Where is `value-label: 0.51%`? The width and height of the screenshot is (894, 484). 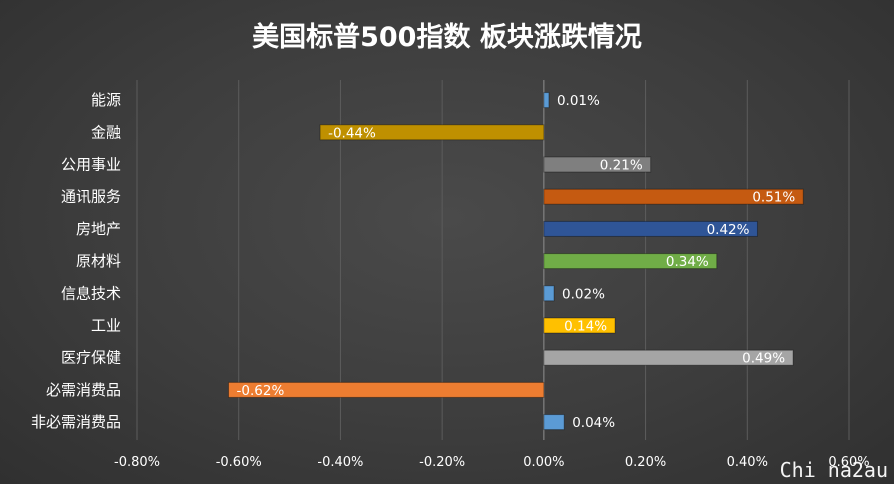 value-label: 0.51% is located at coordinates (773, 198).